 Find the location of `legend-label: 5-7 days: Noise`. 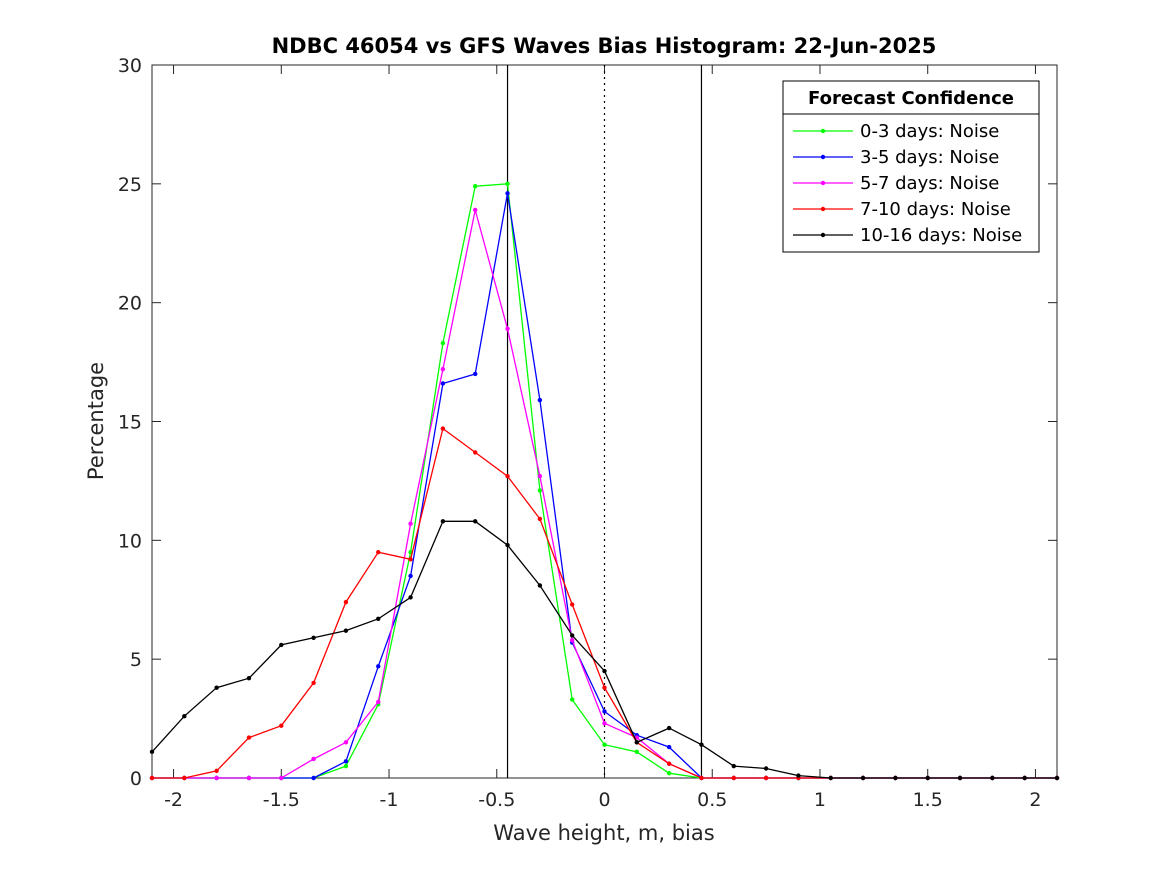

legend-label: 5-7 days: Noise is located at coordinates (929, 183).